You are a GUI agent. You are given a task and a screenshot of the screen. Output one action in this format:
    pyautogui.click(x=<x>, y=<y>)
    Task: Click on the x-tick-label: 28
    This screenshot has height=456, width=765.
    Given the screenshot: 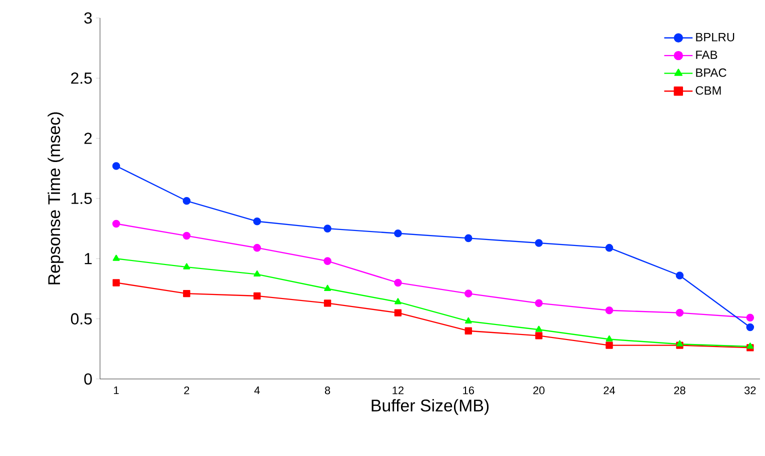 What is the action you would take?
    pyautogui.click(x=680, y=390)
    